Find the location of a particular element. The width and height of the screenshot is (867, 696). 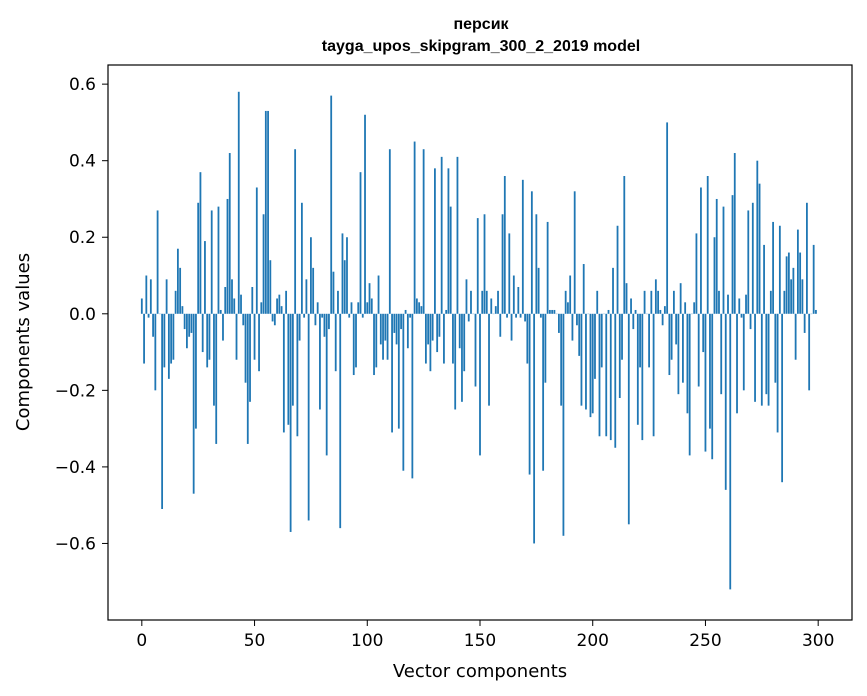

y-tick-label: 0.0 is located at coordinates (82, 315).